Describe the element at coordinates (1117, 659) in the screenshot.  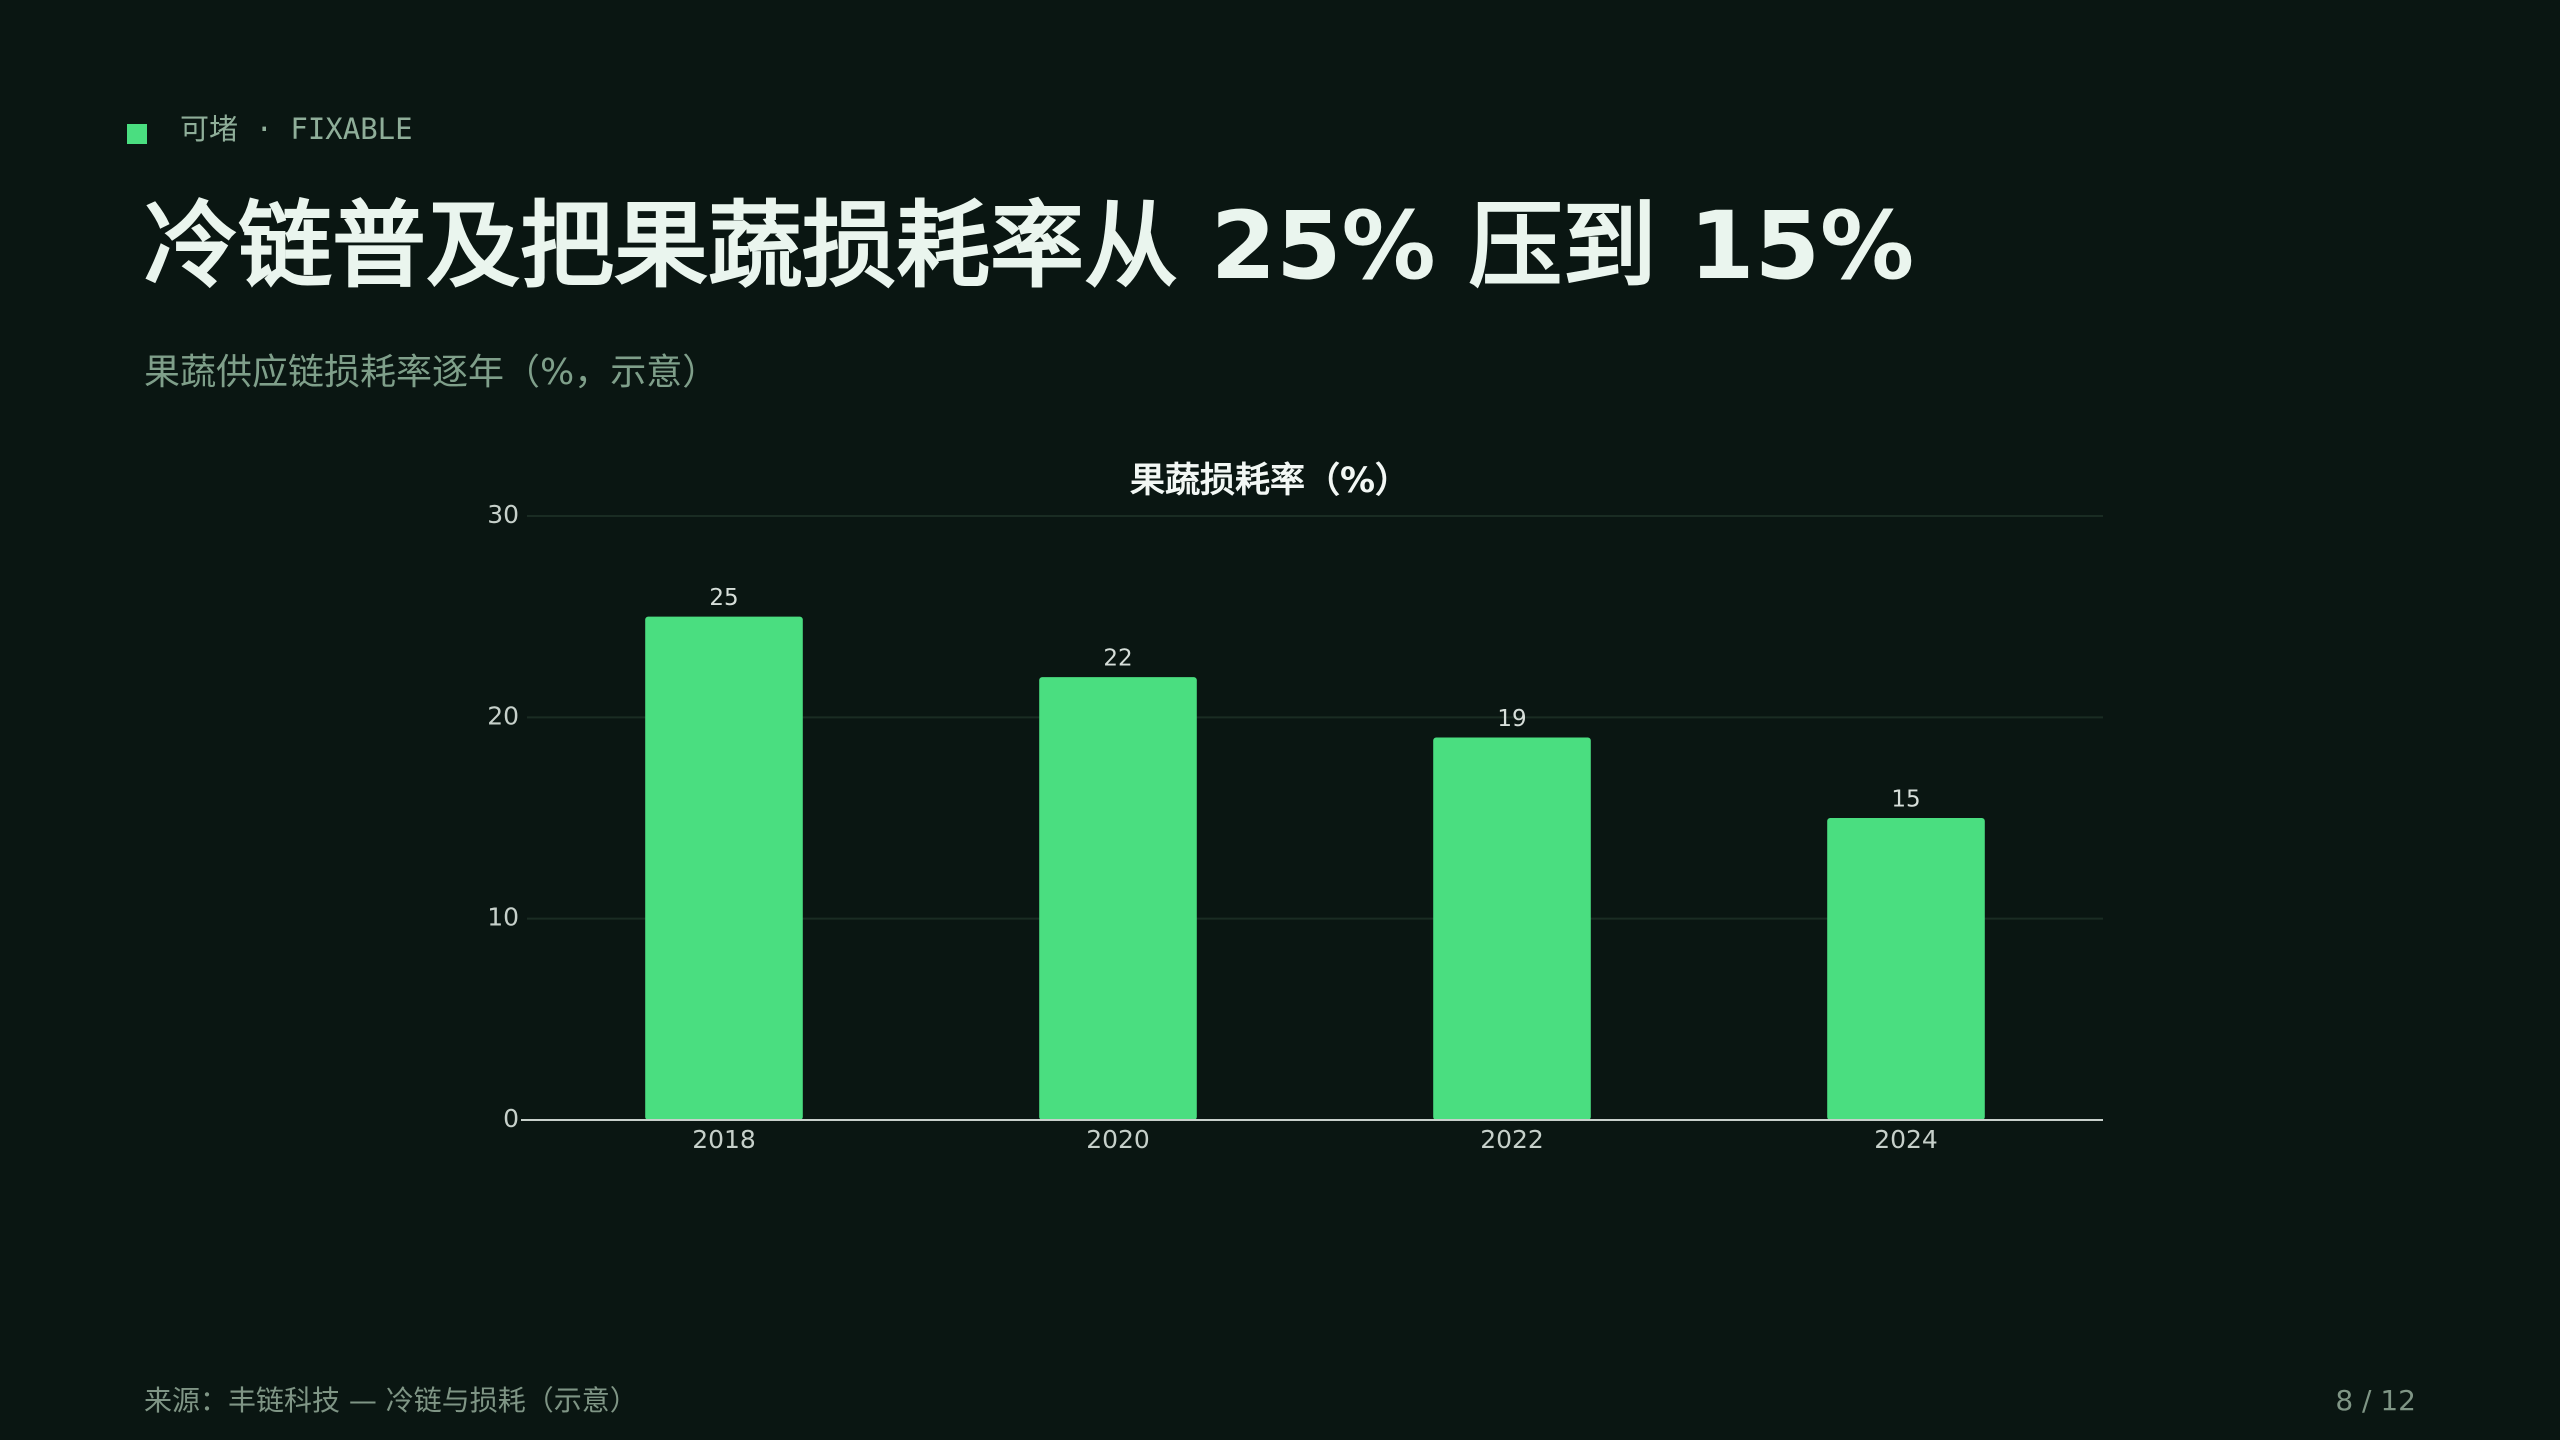
I see `value-label: 22` at that location.